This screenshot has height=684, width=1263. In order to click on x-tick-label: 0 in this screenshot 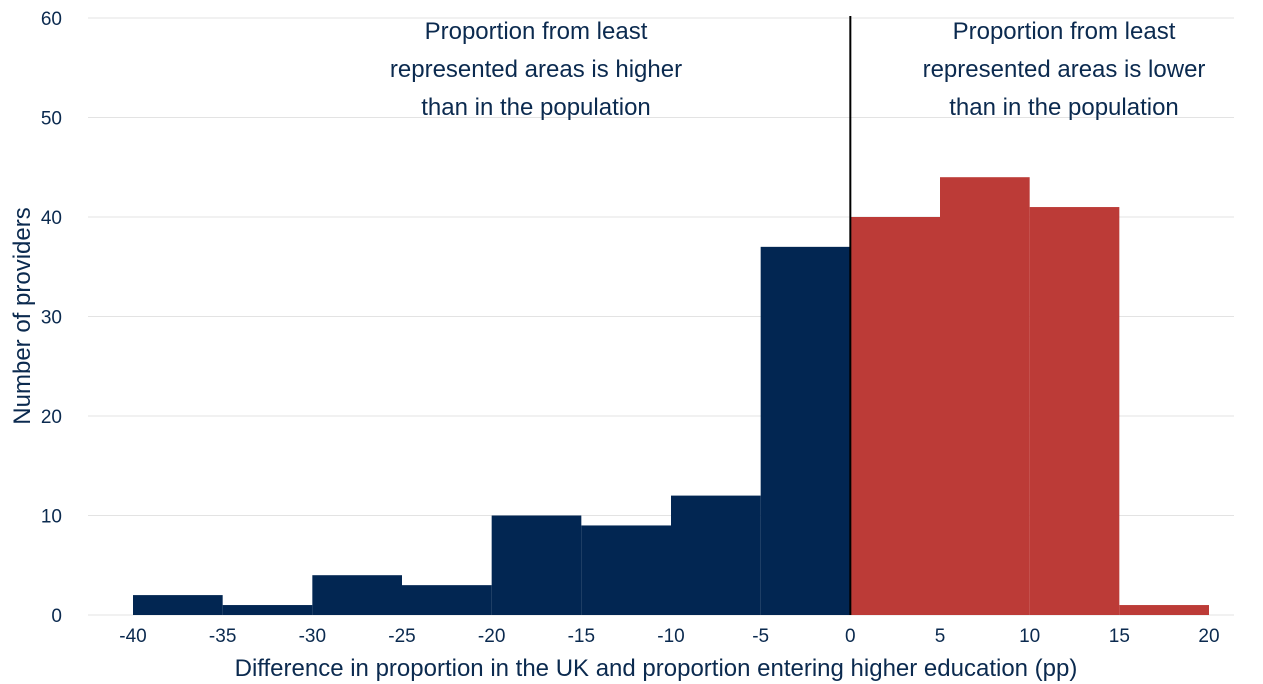, I will do `click(850, 636)`.